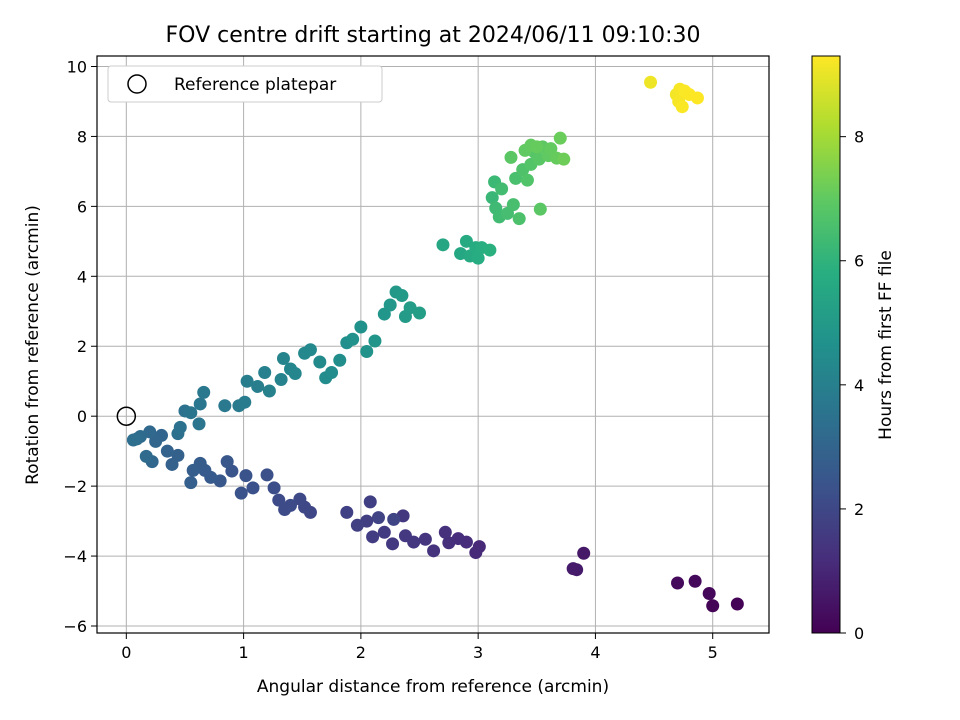 This screenshot has height=720, width=960. I want to click on y-tick-label: 10, so click(77, 66).